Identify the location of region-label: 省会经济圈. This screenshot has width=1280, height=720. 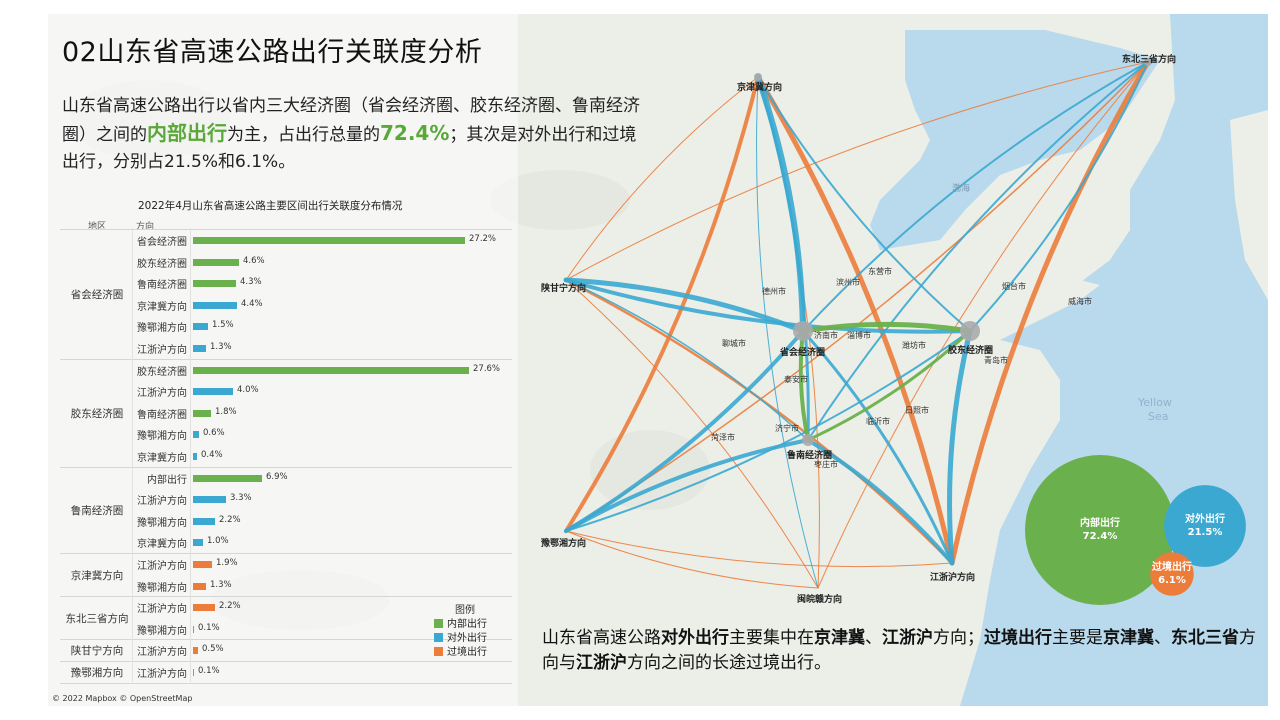
(97, 294).